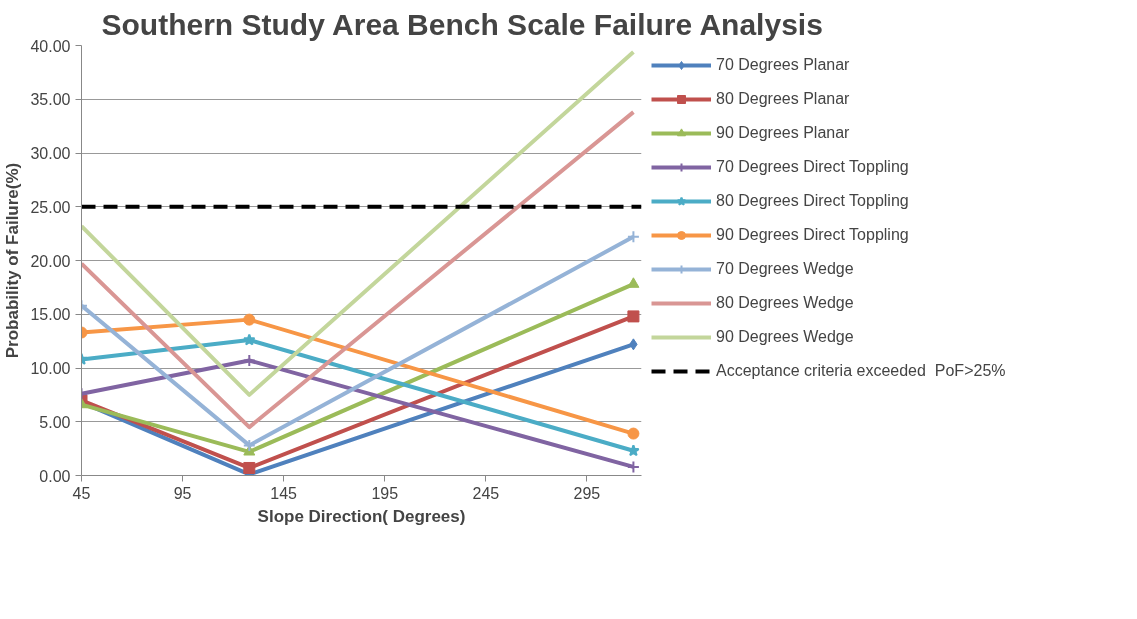 This screenshot has width=1137, height=619. Describe the element at coordinates (785, 269) in the screenshot. I see `legend-label: 70 Degrees Wedge` at that location.